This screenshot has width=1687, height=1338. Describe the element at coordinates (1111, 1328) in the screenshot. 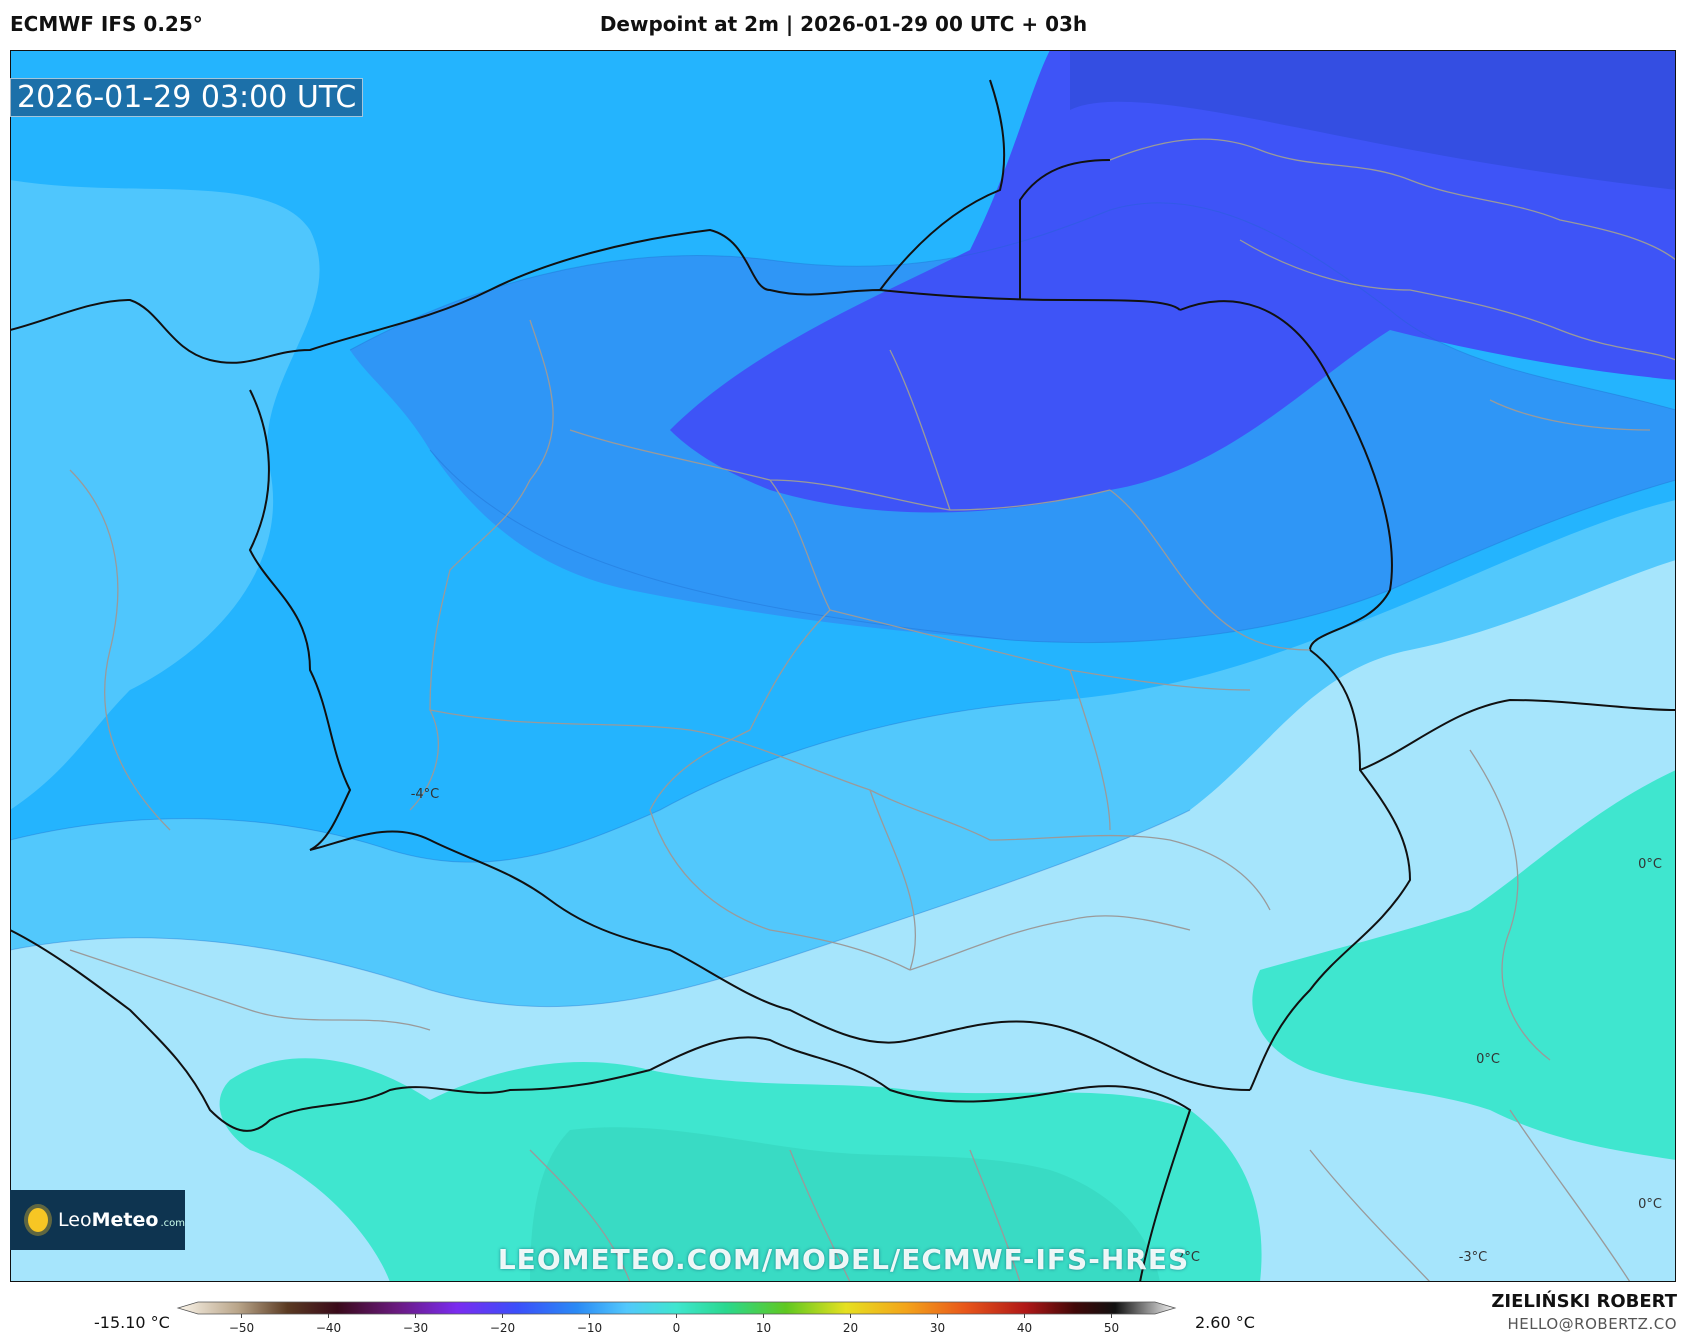

I see `colorbar-tick-label: 50` at that location.